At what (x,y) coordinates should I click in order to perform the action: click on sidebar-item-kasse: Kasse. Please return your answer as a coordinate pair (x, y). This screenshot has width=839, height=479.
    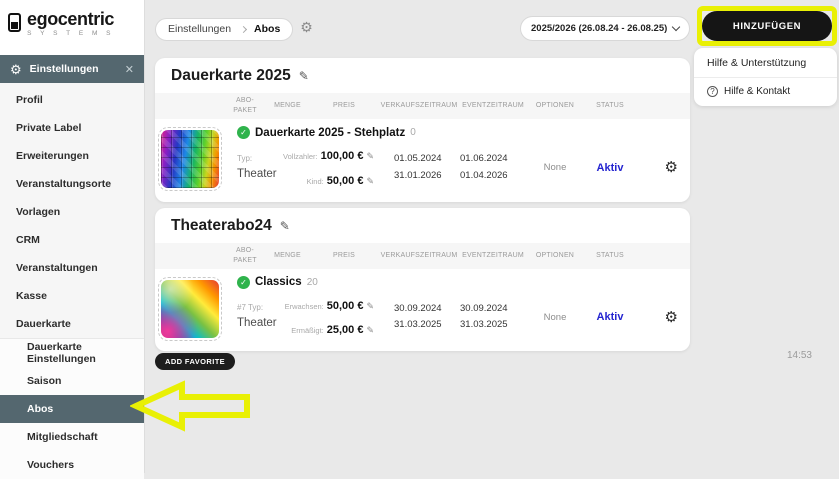
    Looking at the image, I should click on (31, 296).